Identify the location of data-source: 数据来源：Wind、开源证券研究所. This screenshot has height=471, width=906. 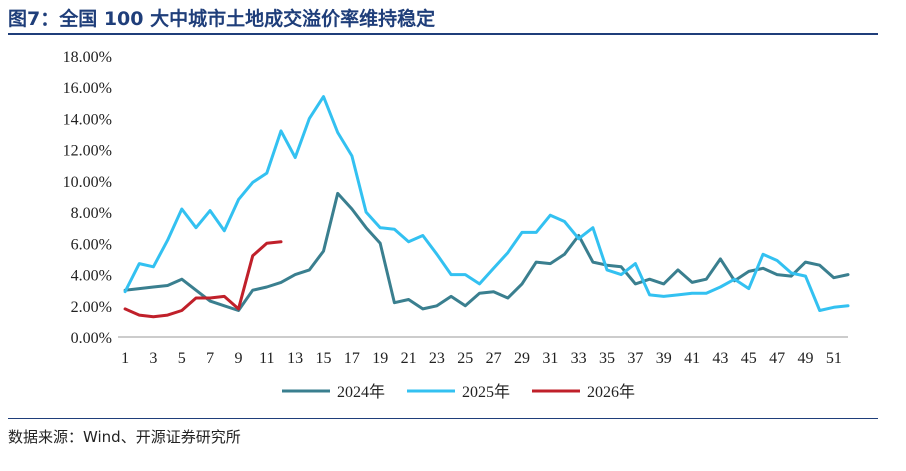
(124, 437).